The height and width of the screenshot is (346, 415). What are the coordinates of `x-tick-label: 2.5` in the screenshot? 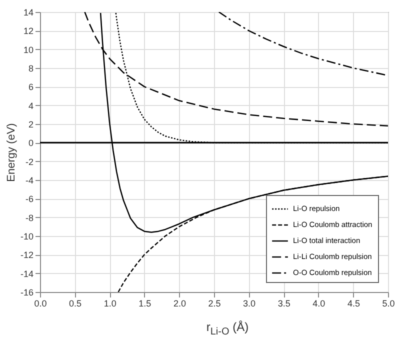 It's located at (214, 303).